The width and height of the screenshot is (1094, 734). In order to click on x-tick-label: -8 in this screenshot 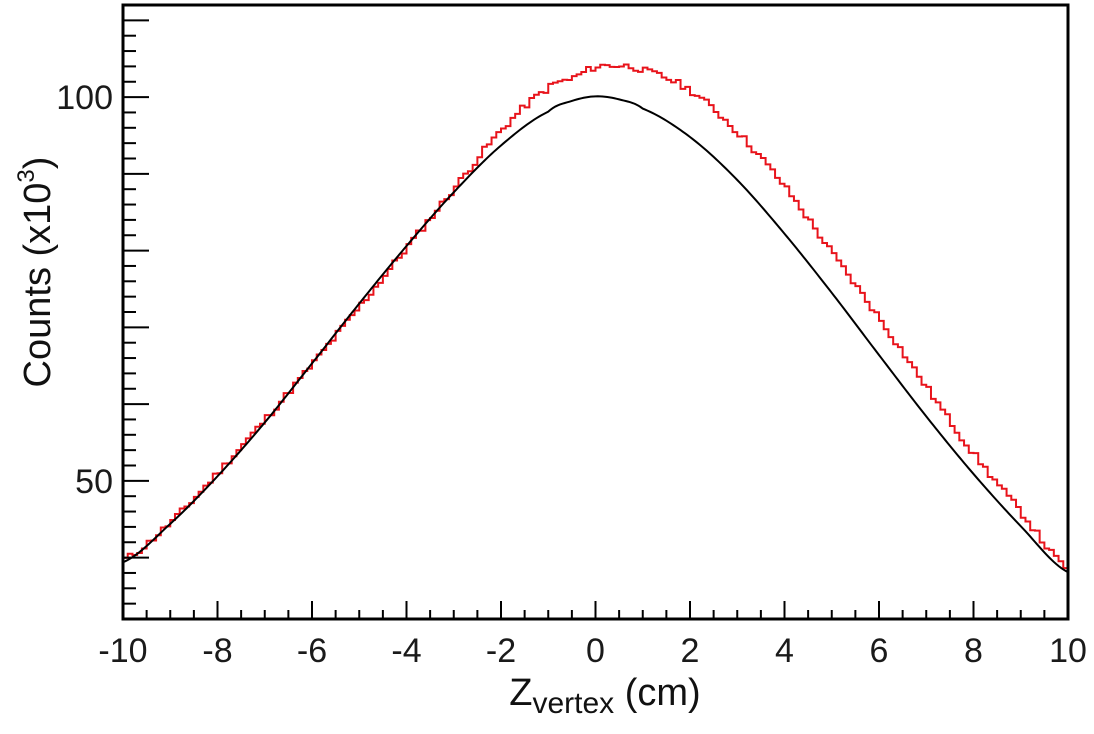, I will do `click(217, 651)`.